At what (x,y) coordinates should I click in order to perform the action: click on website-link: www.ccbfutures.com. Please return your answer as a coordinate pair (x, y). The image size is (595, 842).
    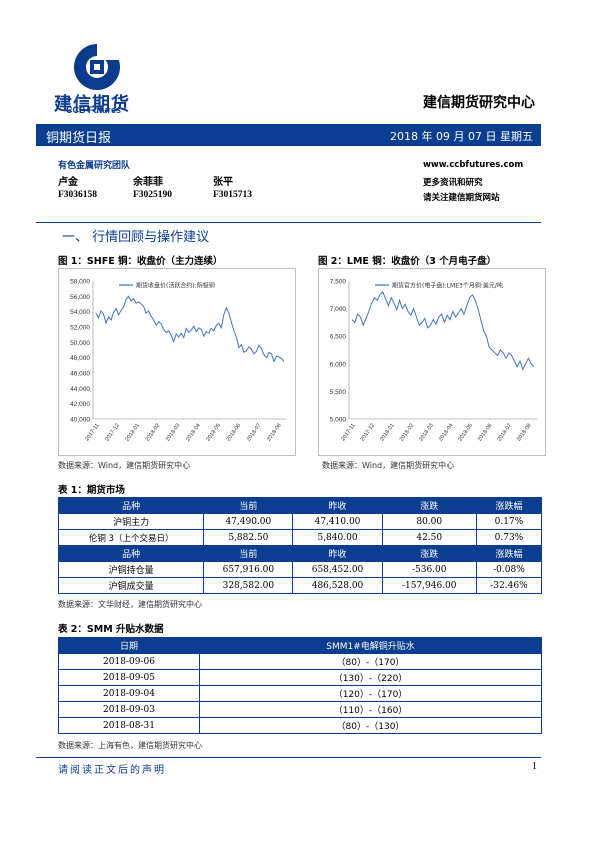
    Looking at the image, I should click on (473, 165).